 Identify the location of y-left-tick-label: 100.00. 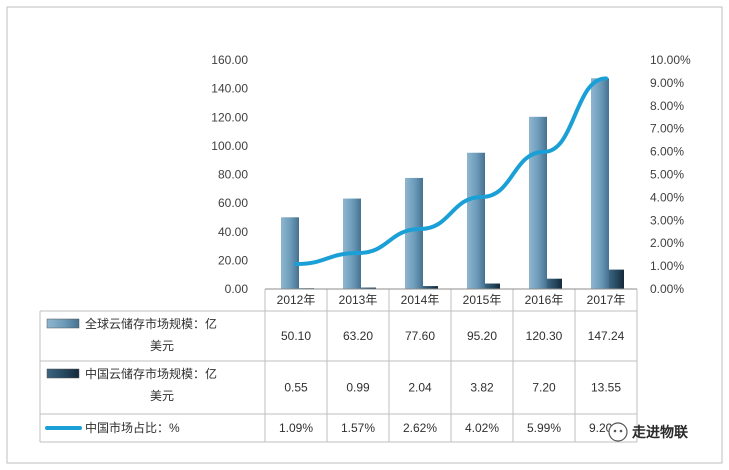
(229, 146).